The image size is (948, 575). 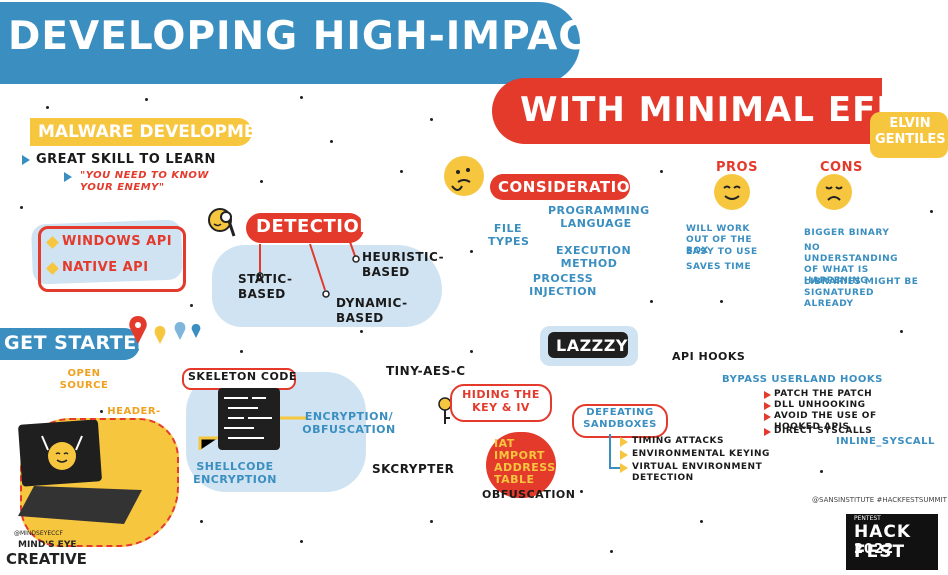 What do you see at coordinates (722, 252) in the screenshot?
I see `pros-item: EASY TO USE` at bounding box center [722, 252].